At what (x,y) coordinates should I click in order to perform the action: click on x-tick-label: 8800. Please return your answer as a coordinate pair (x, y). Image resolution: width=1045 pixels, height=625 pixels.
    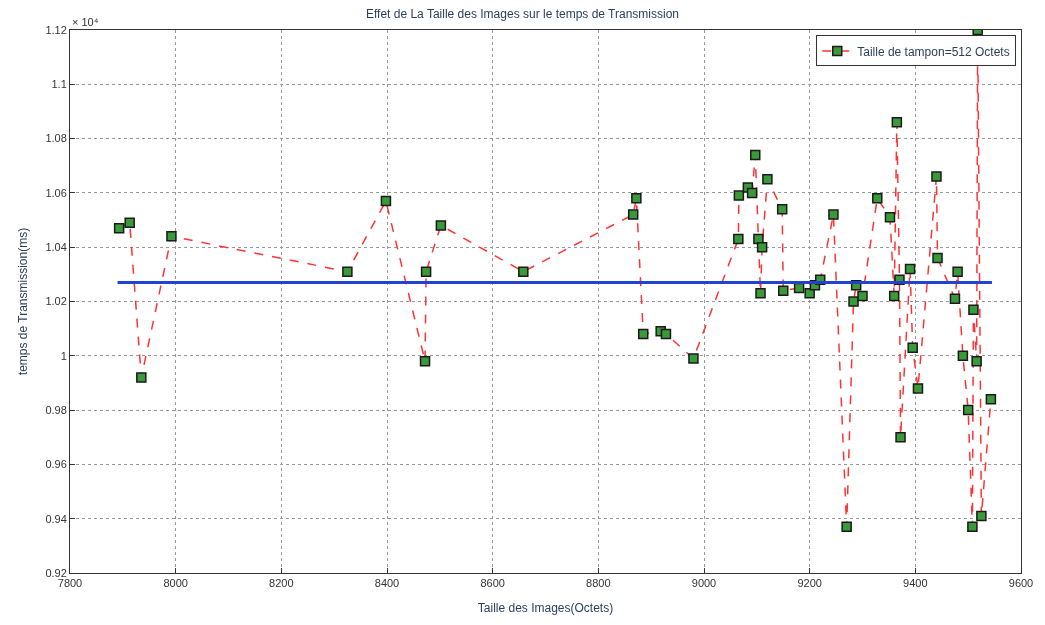
    Looking at the image, I should click on (598, 583).